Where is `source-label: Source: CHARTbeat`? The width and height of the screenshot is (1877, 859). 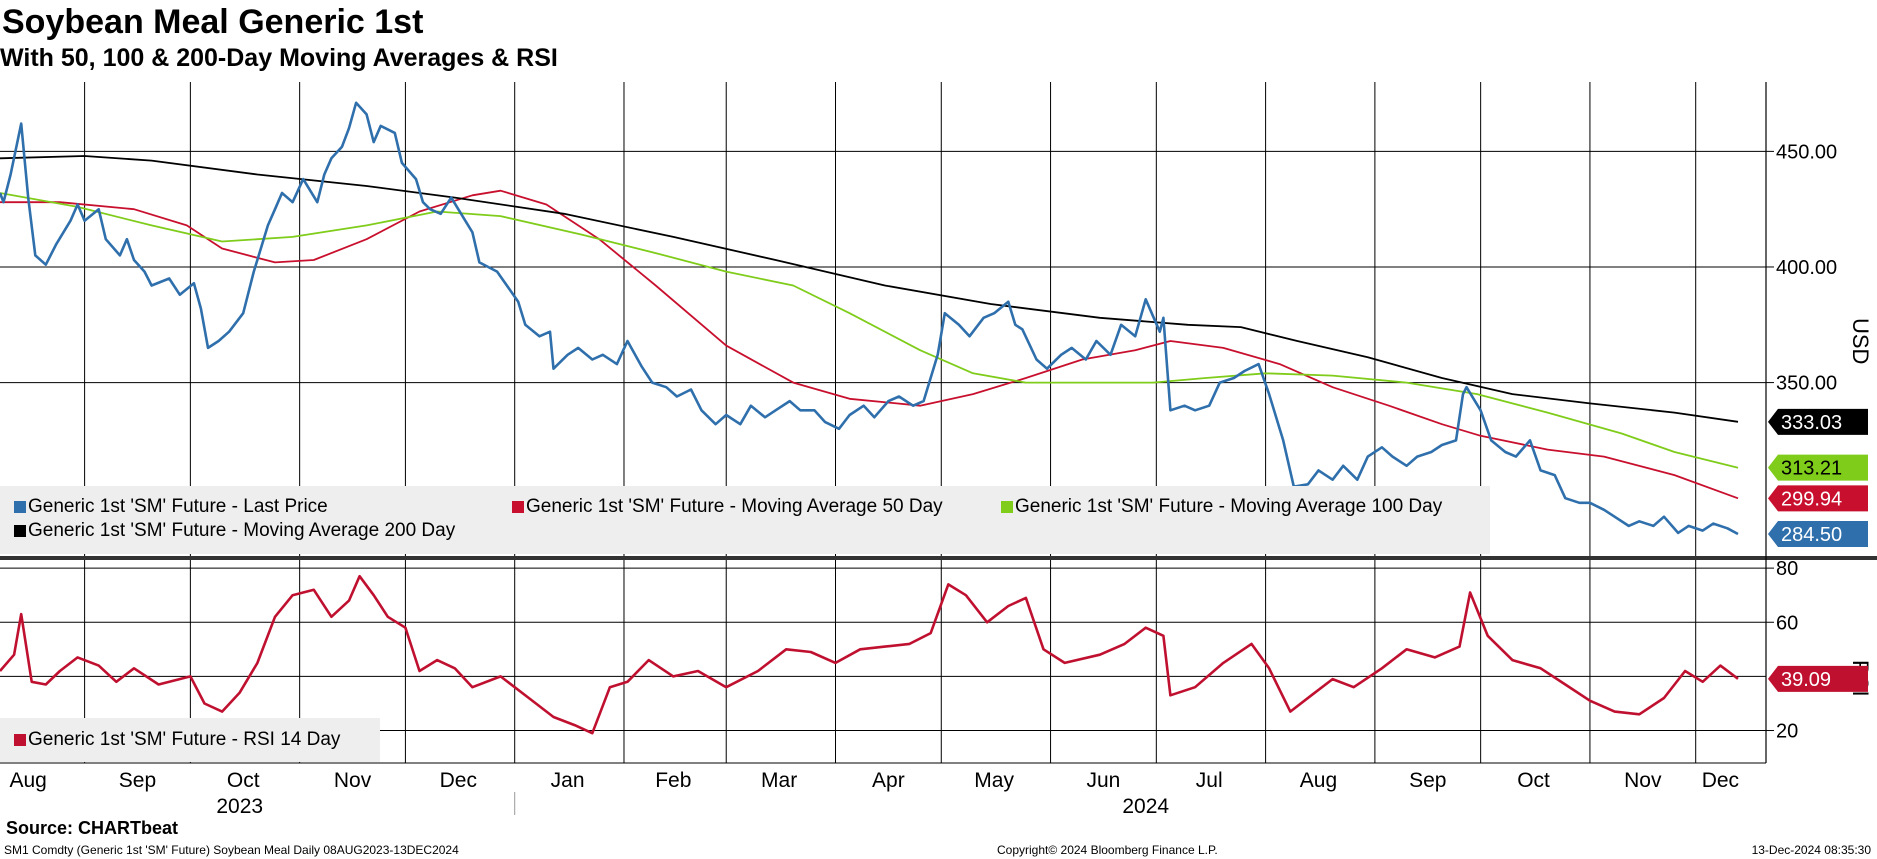 source-label: Source: CHARTbeat is located at coordinates (92, 828).